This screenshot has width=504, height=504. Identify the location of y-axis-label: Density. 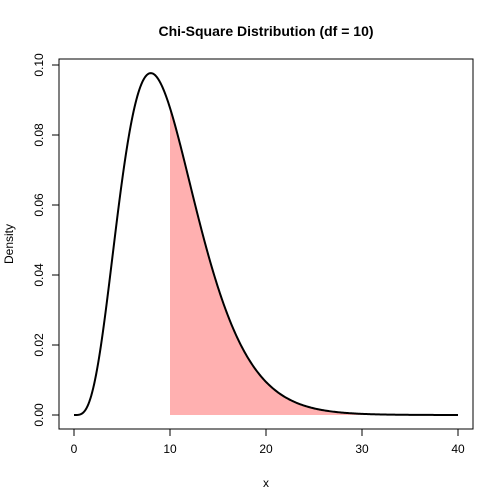
(9, 244).